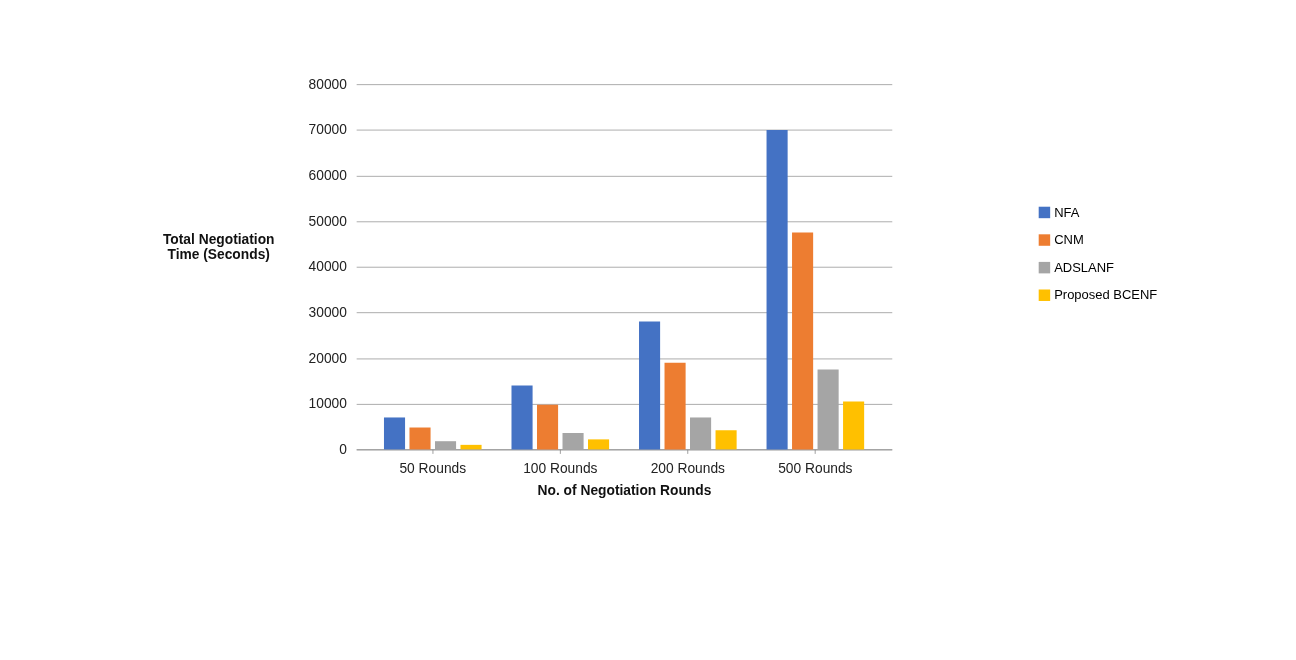  Describe the element at coordinates (1067, 212) in the screenshot. I see `legend-label: NFA` at that location.